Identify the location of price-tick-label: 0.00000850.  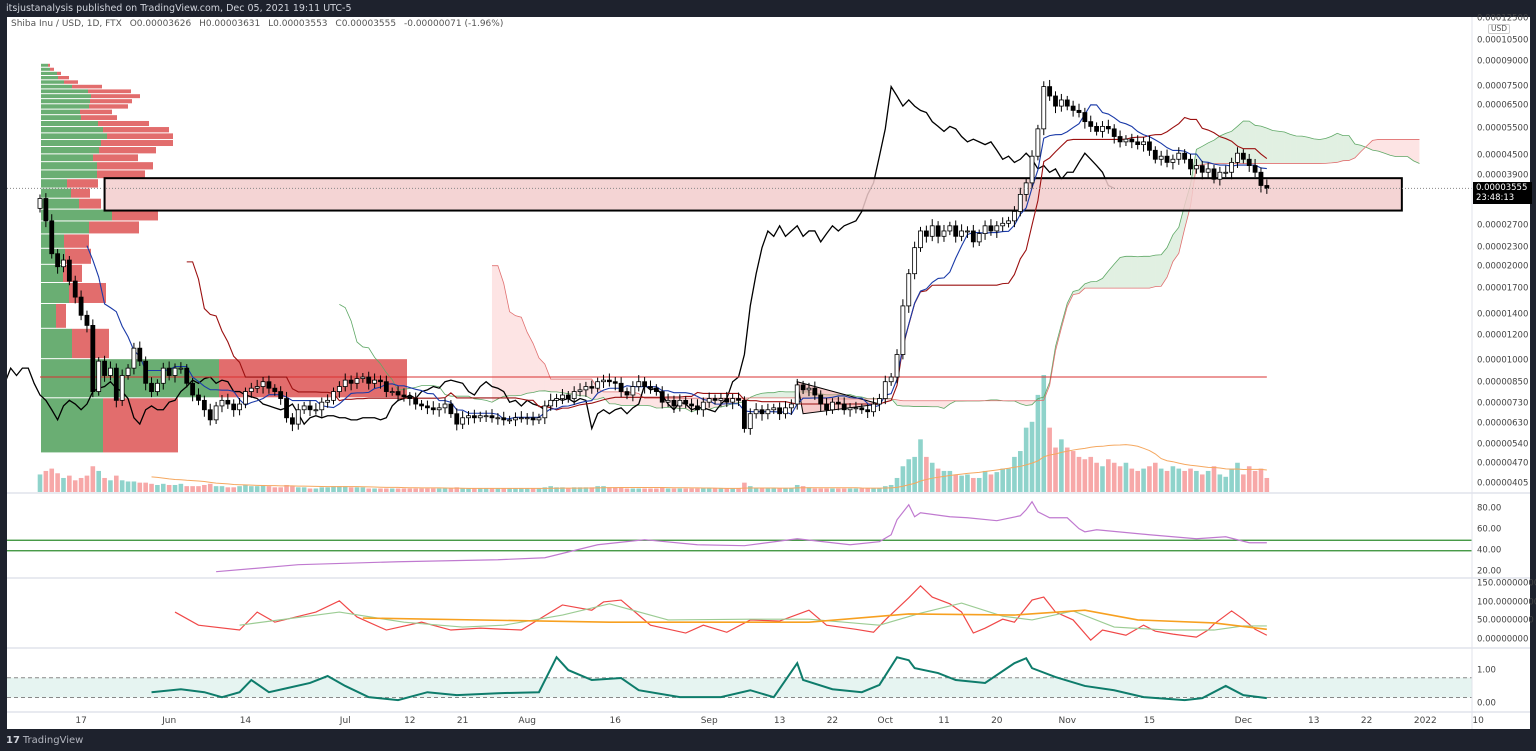
(1503, 382).